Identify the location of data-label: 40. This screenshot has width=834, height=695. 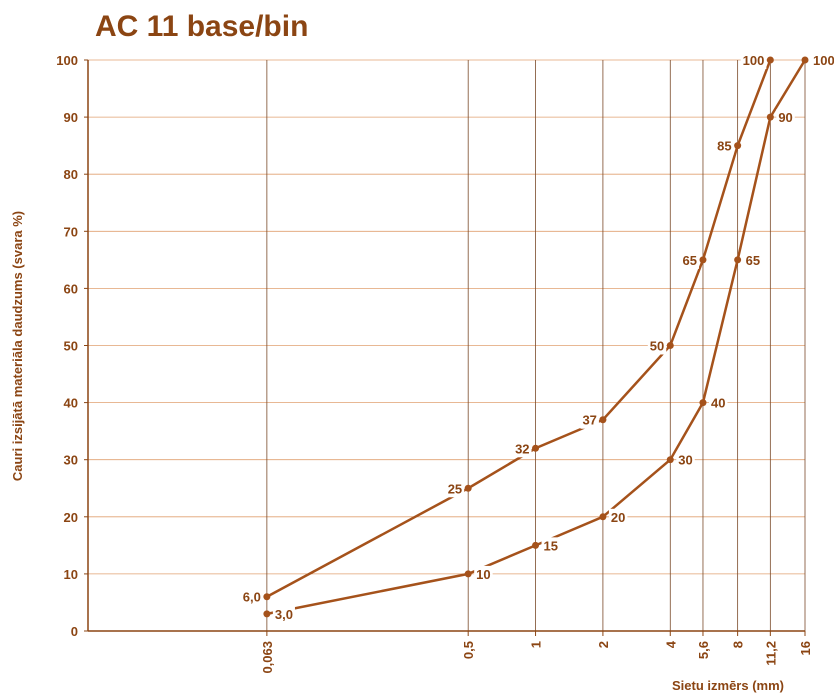
(718, 403).